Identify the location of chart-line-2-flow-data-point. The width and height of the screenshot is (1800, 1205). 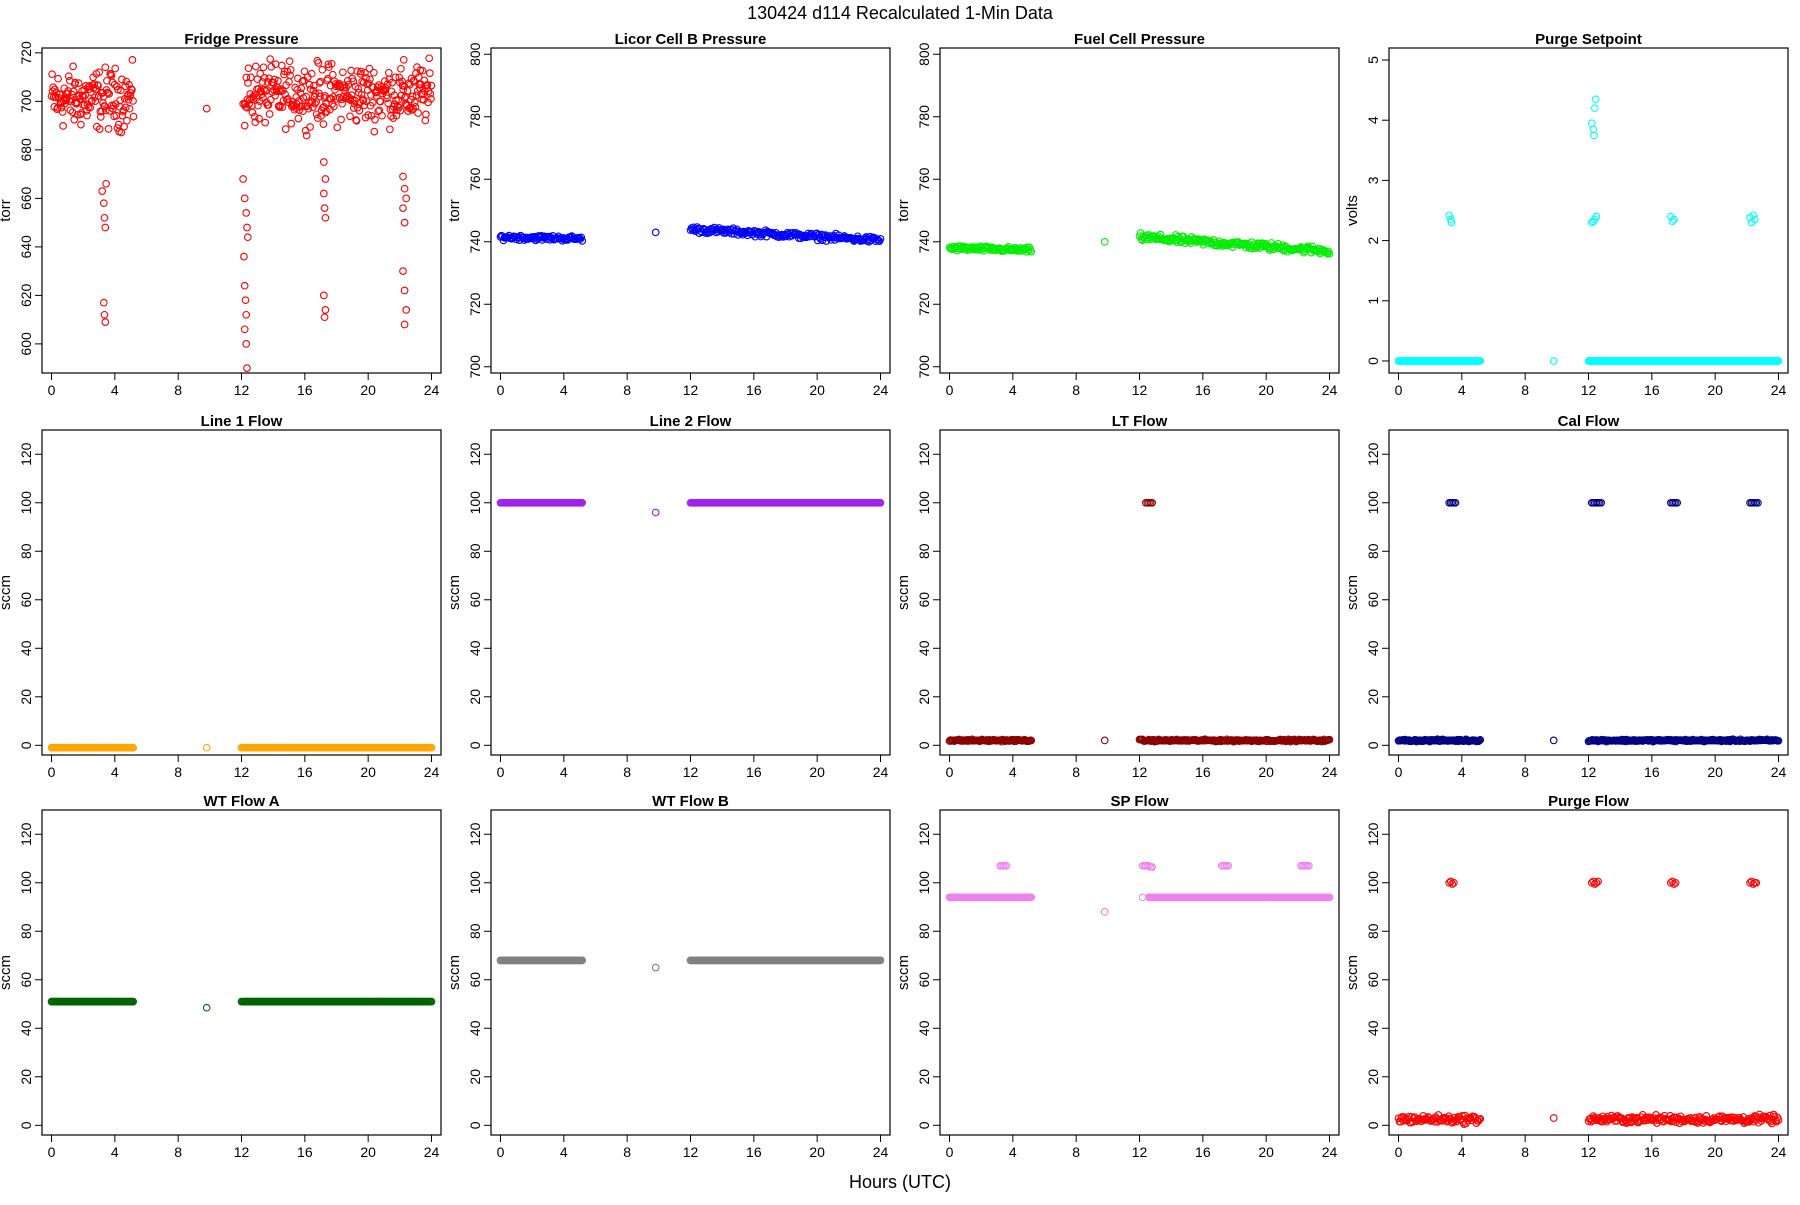
(880, 502).